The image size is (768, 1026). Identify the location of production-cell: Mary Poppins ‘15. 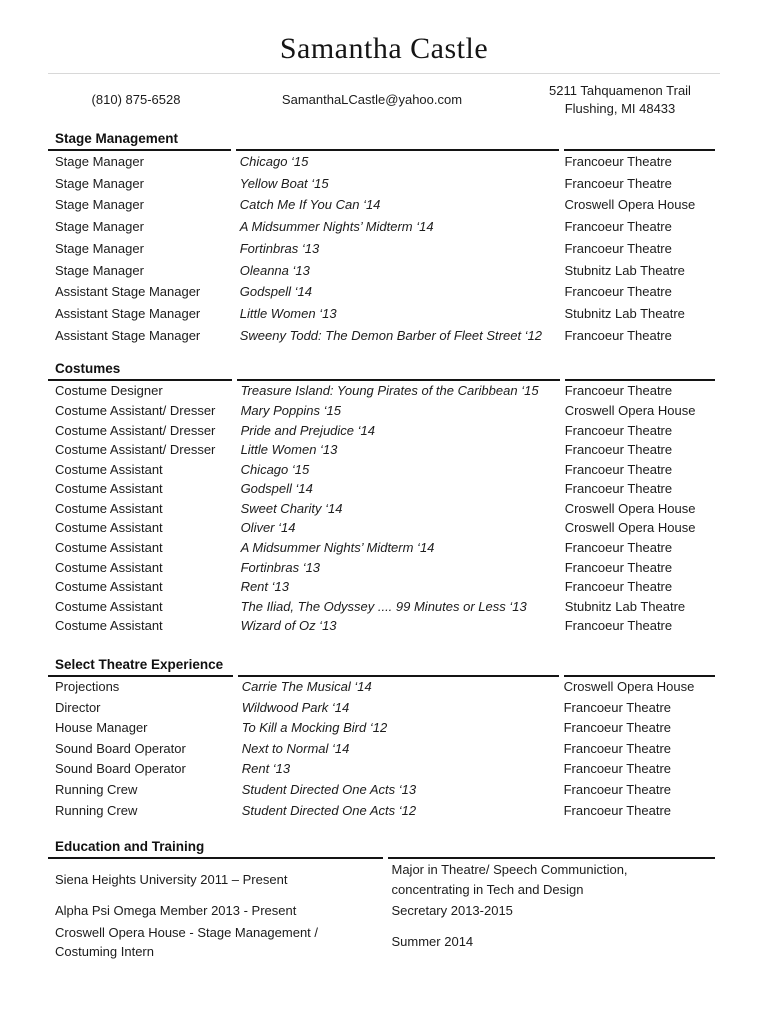
(291, 410).